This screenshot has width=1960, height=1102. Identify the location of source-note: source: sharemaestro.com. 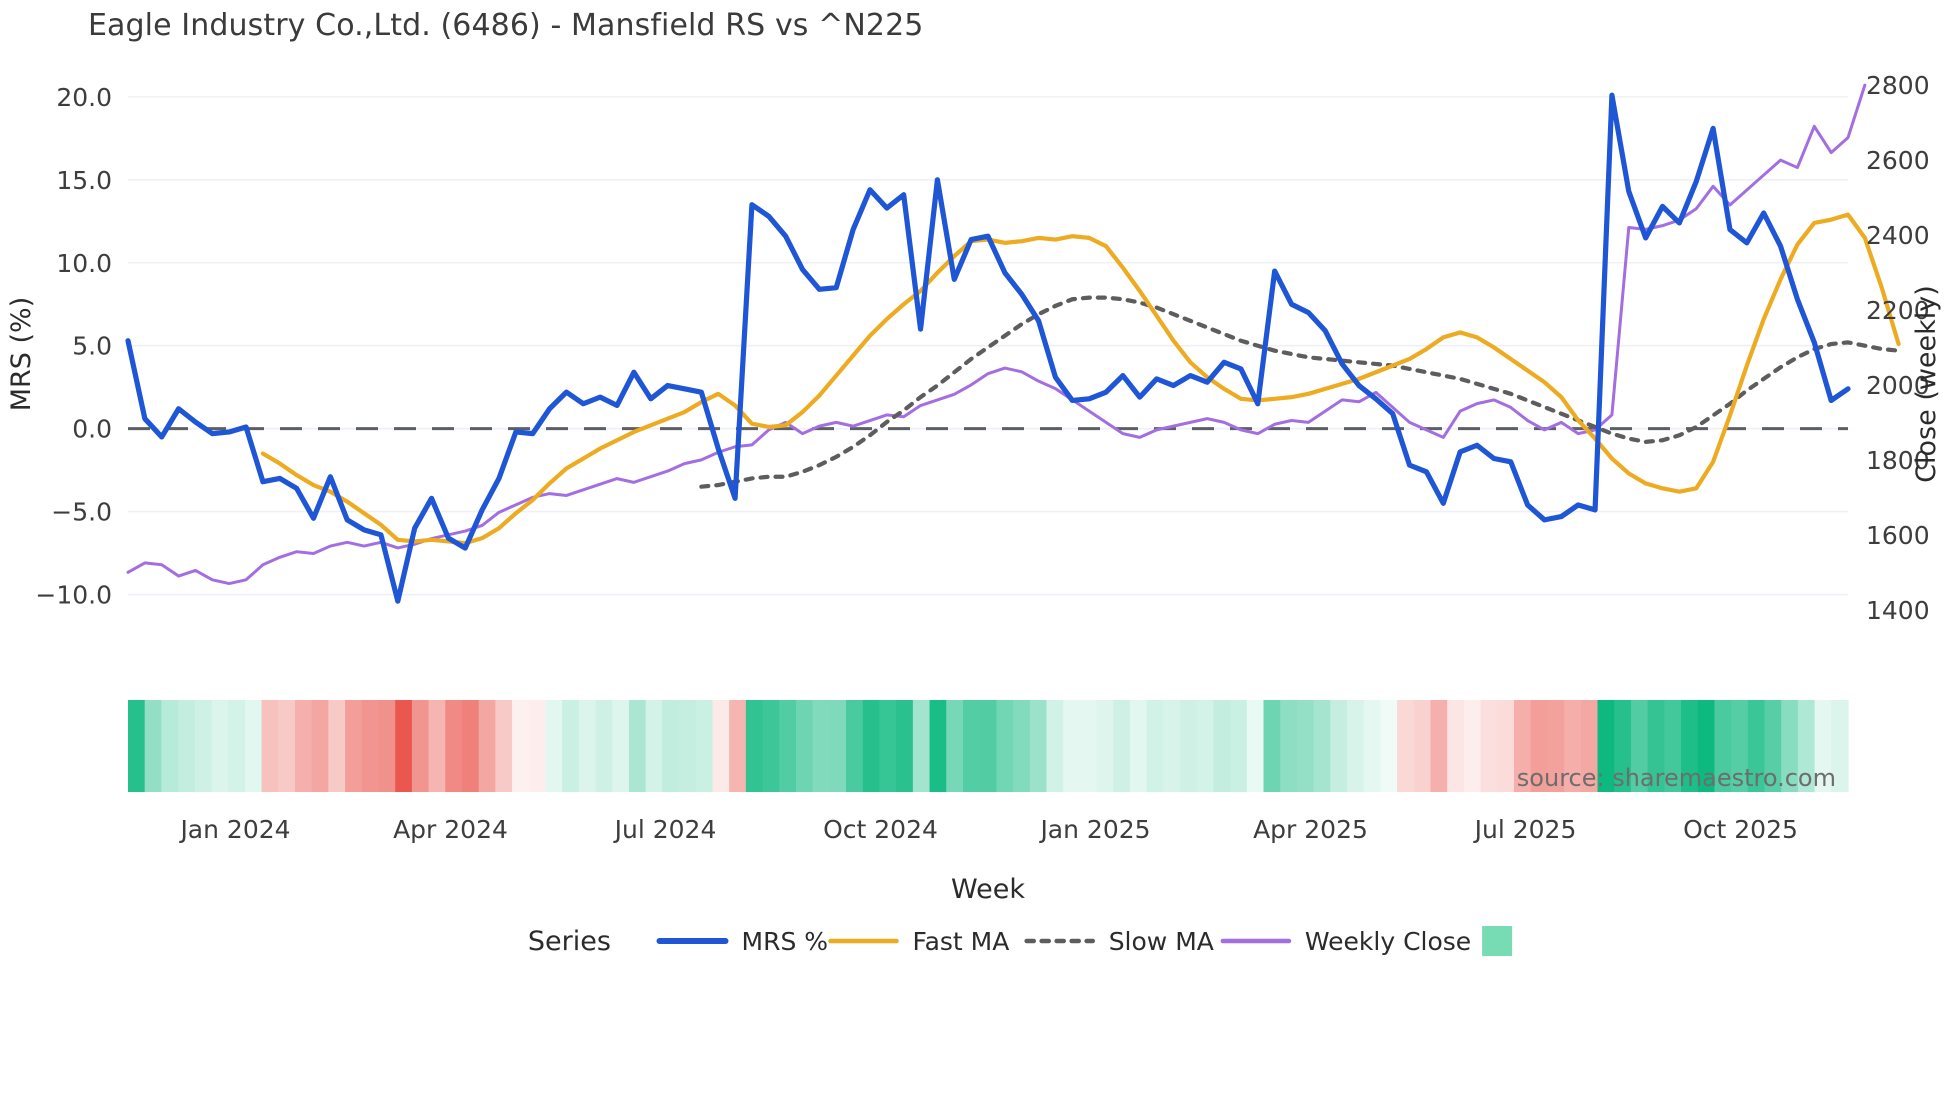
(1676, 778).